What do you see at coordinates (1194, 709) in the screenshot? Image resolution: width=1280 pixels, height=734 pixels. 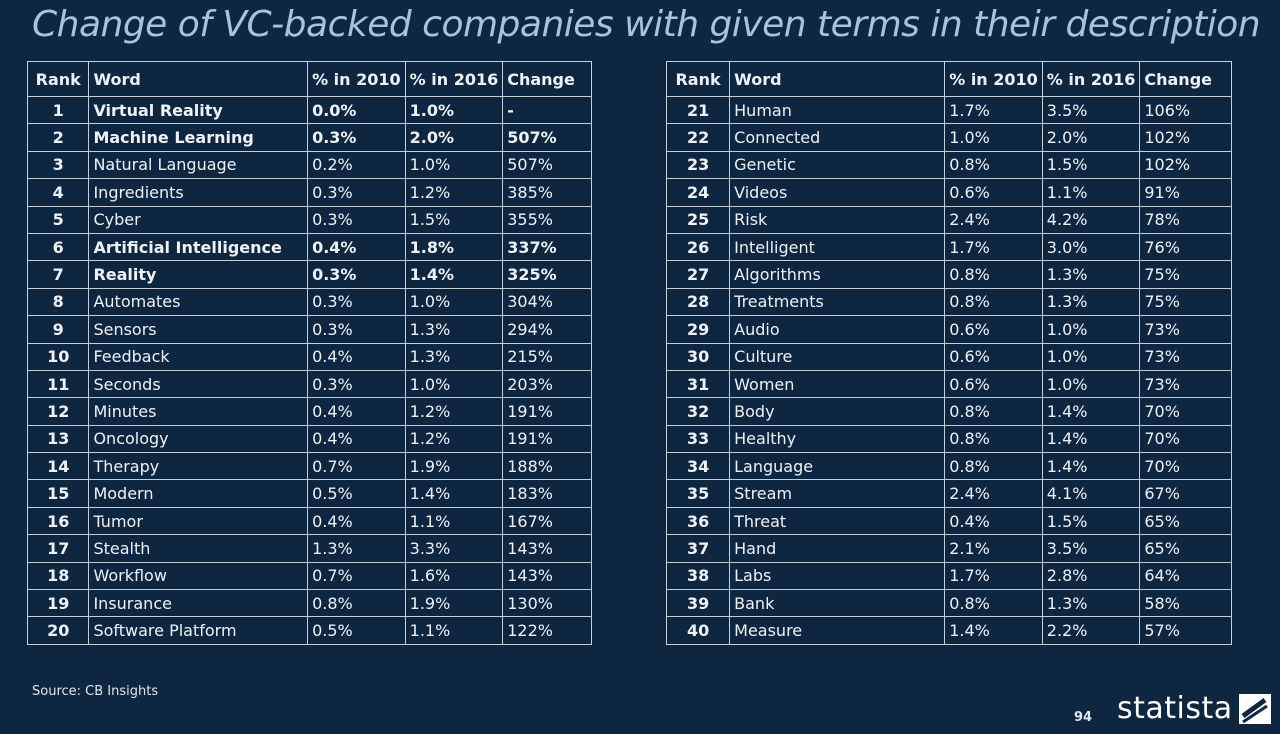 I see `statista-brand: statista` at bounding box center [1194, 709].